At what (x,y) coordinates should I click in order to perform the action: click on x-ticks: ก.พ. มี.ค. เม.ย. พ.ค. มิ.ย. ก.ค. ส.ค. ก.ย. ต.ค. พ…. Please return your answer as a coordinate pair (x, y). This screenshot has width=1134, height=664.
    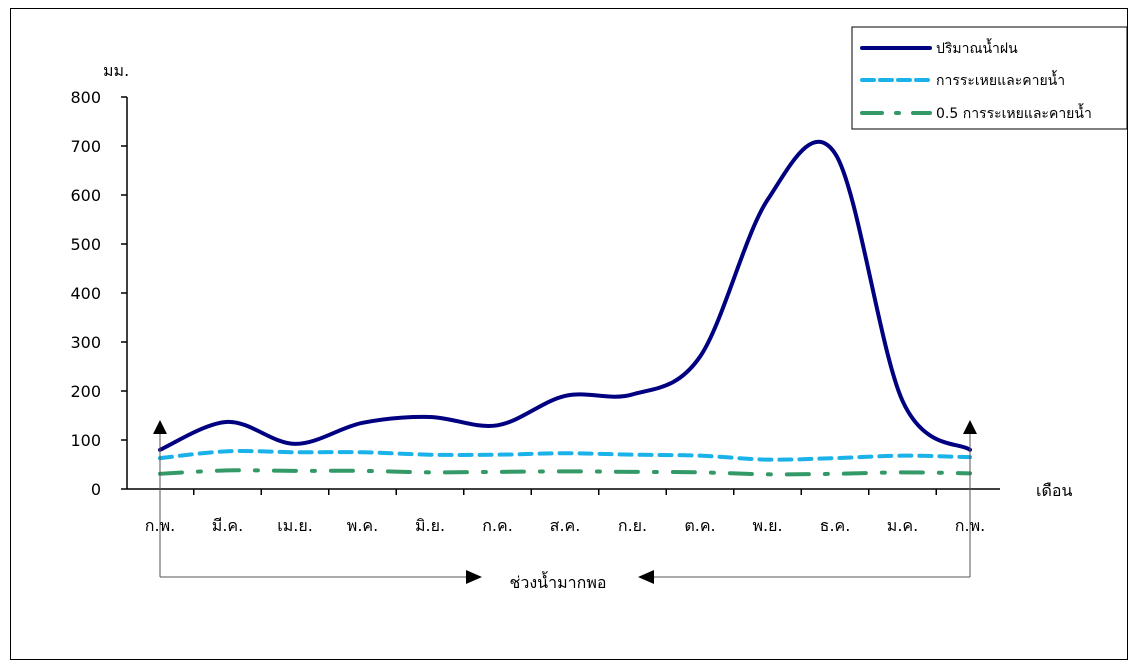
    Looking at the image, I should click on (565, 512).